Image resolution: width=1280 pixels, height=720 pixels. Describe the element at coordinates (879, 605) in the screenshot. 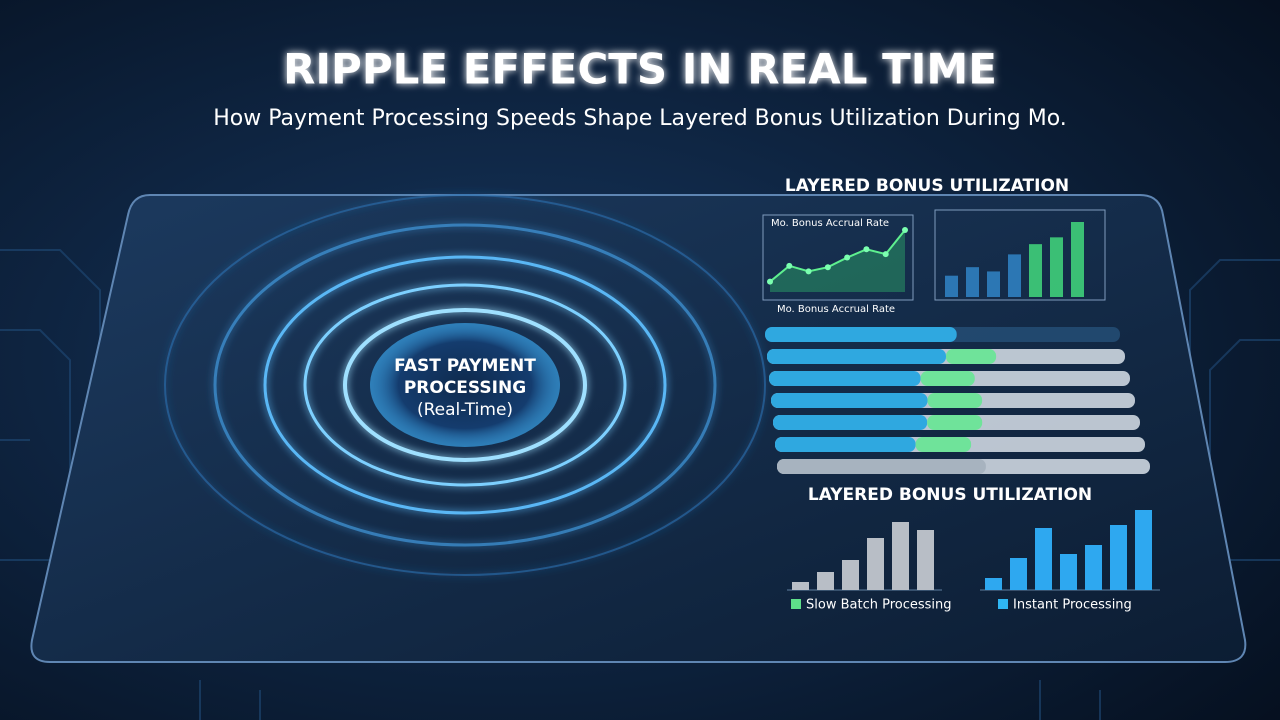

I see `legend-label: Slow Batch Processing` at that location.